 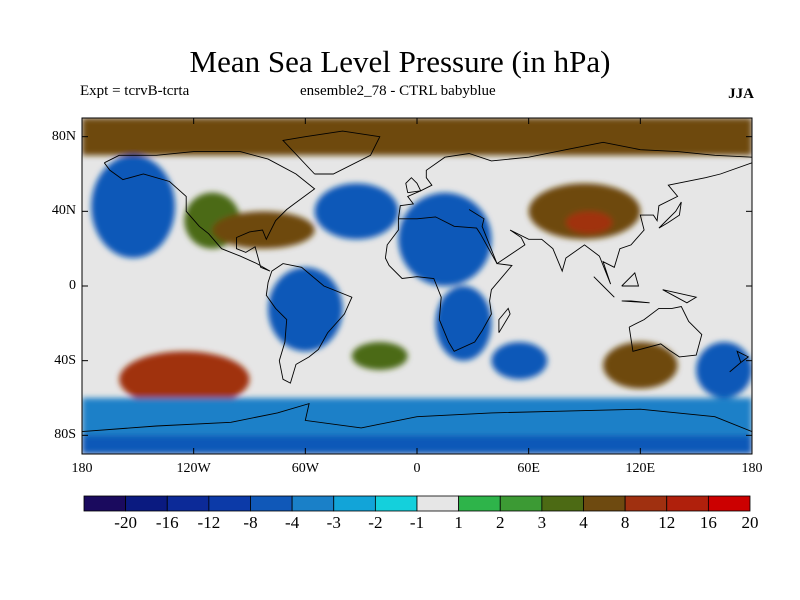 I want to click on x-tick-label: 120W, so click(x=193, y=468).